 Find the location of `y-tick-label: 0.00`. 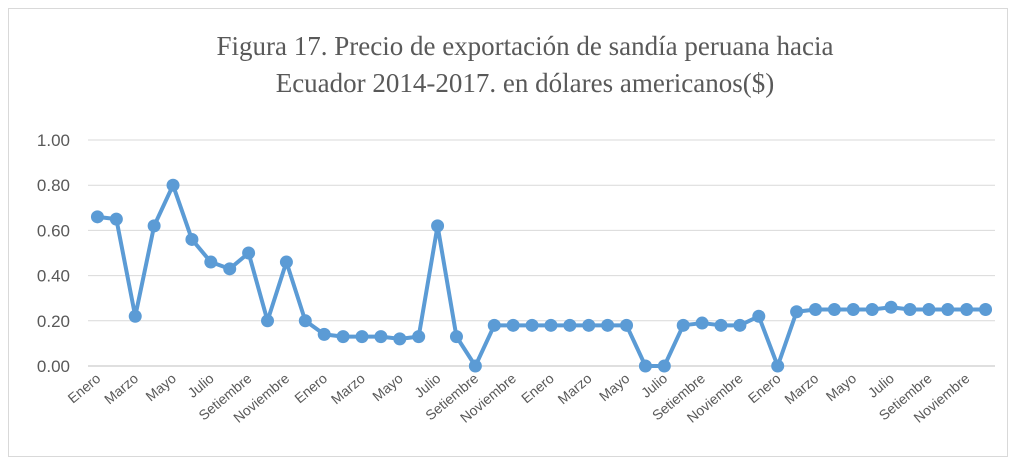

y-tick-label: 0.00 is located at coordinates (53, 366).